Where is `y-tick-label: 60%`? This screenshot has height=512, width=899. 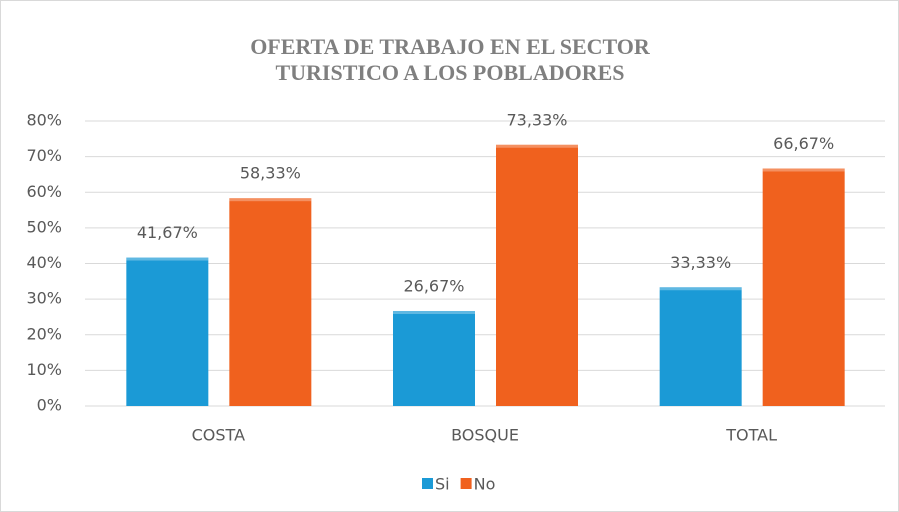 y-tick-label: 60% is located at coordinates (44, 191).